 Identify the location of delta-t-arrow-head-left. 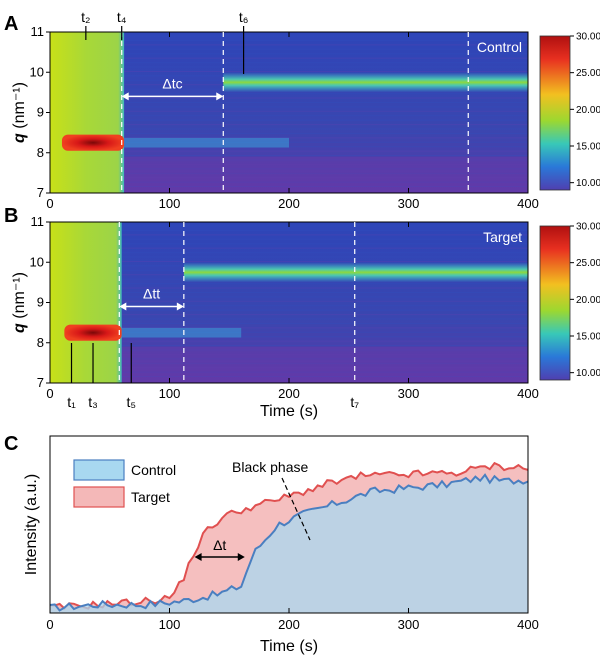
(198, 557).